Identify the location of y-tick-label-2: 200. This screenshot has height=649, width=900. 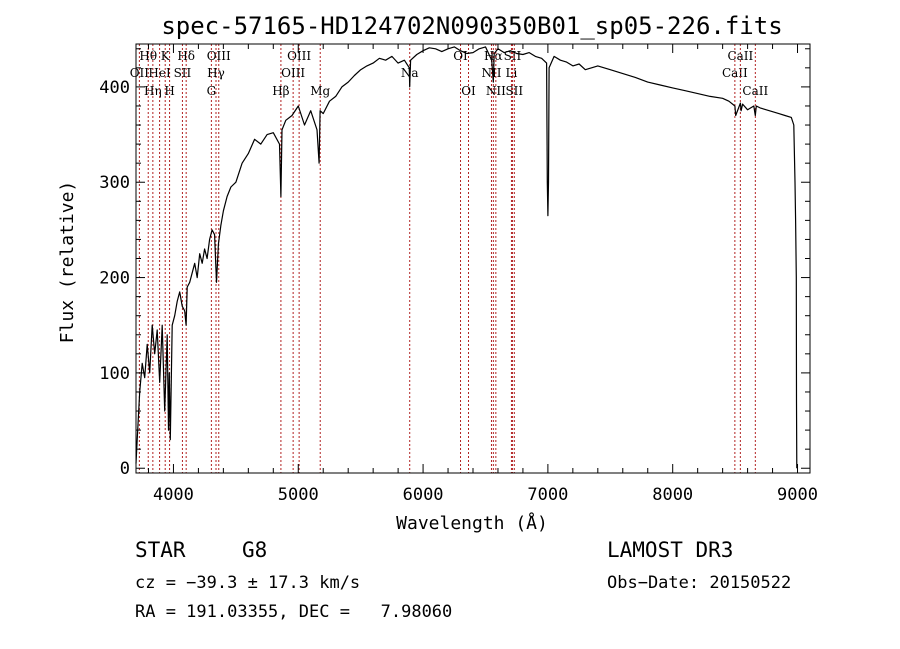
(114, 279).